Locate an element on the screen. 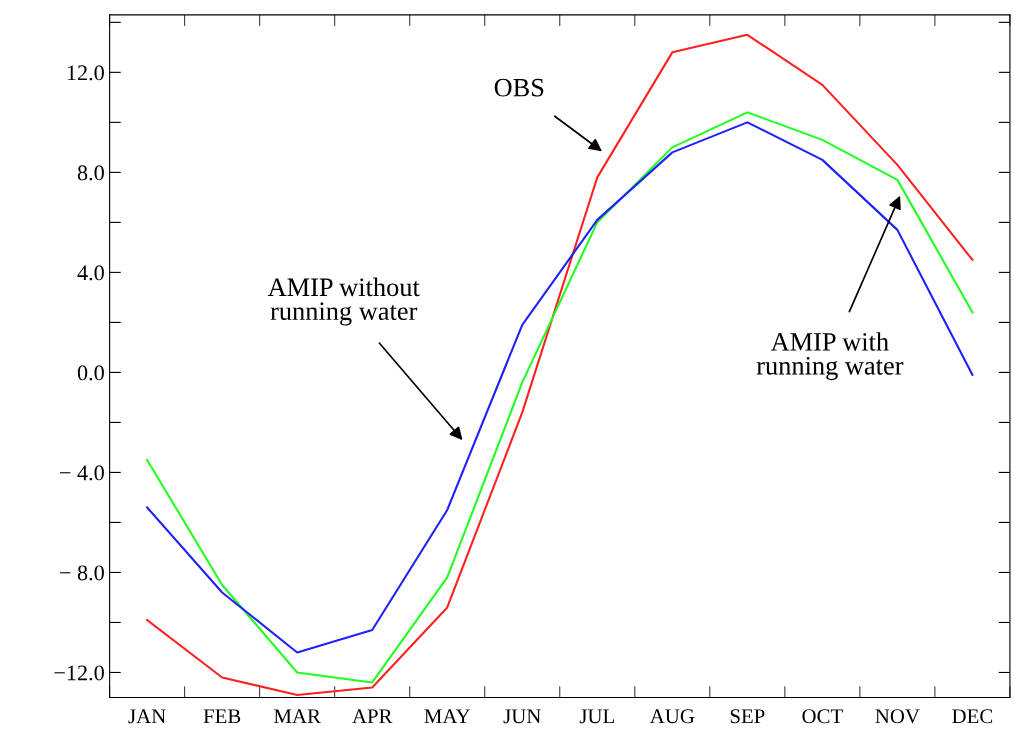 The height and width of the screenshot is (742, 1015). x-tick-label: OCT is located at coordinates (822, 716).